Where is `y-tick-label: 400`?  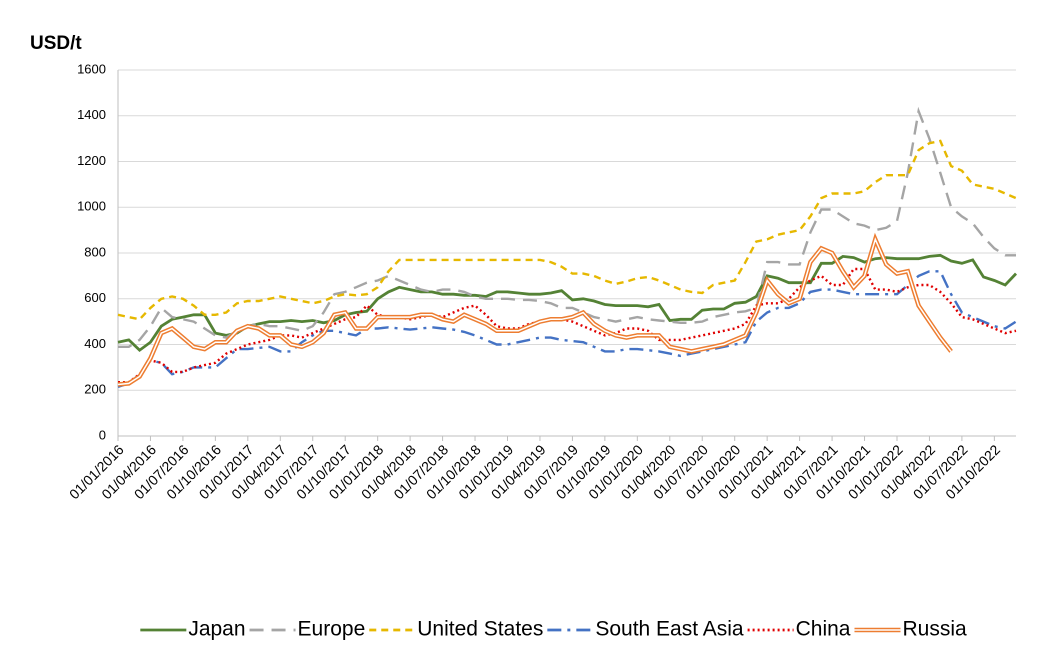
y-tick-label: 400 is located at coordinates (95, 343).